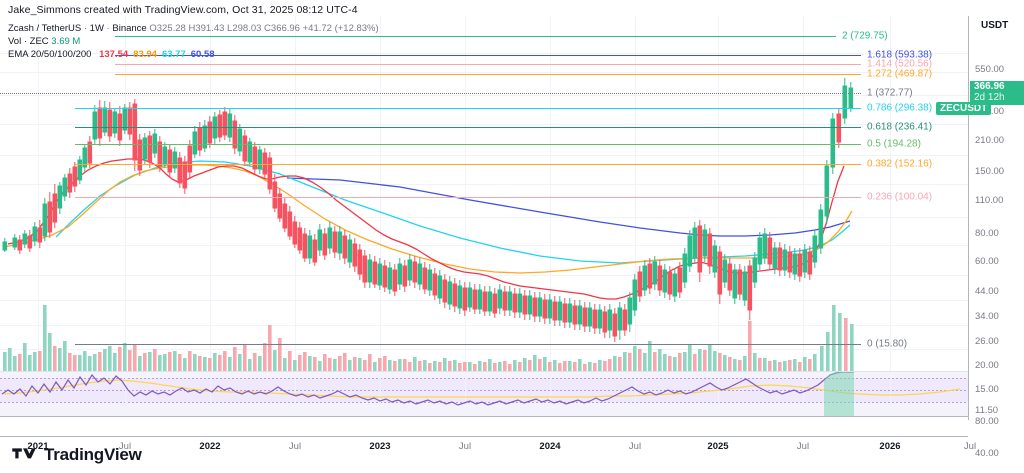 This screenshot has width=1024, height=473. I want to click on legend-change: +41.72 (+12.83%), so click(340, 28).